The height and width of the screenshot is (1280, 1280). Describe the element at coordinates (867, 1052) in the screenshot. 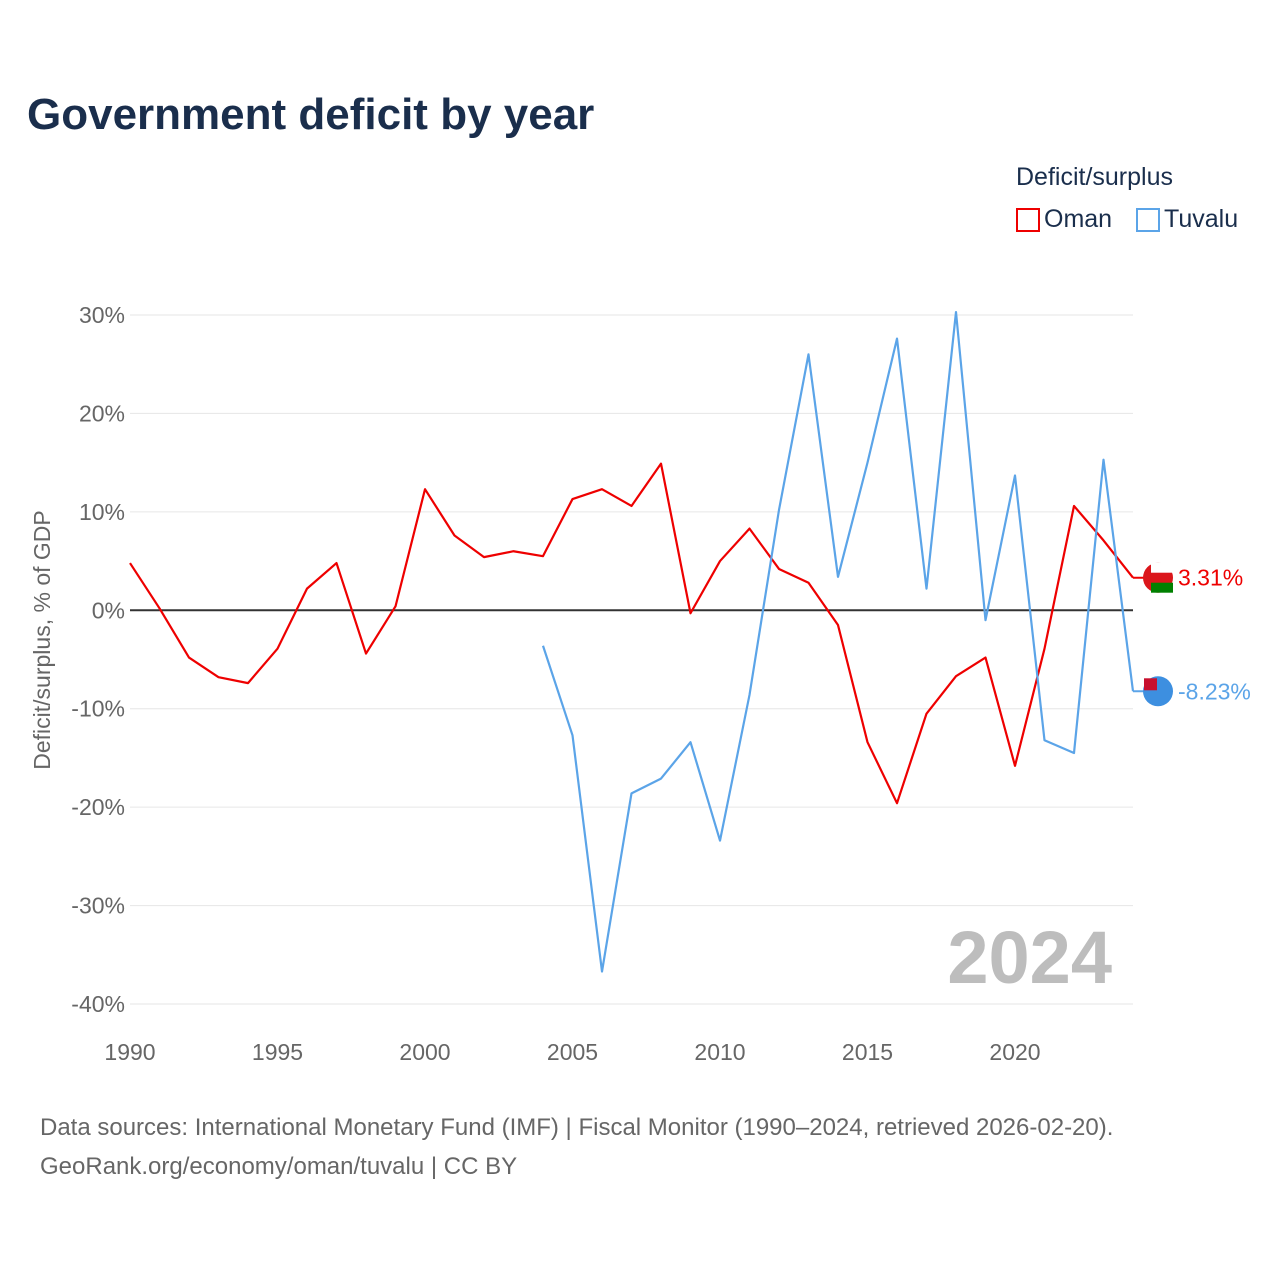

I see `x-tick-label: 2015` at that location.